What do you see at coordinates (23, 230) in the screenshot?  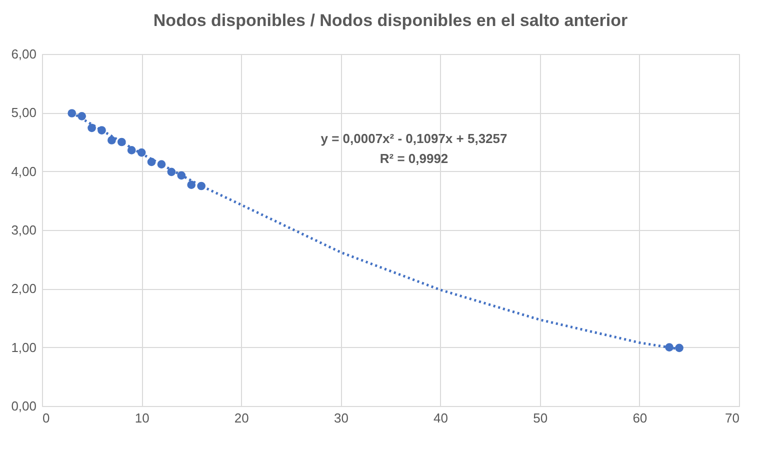 I see `y-tick-label: 3,00` at bounding box center [23, 230].